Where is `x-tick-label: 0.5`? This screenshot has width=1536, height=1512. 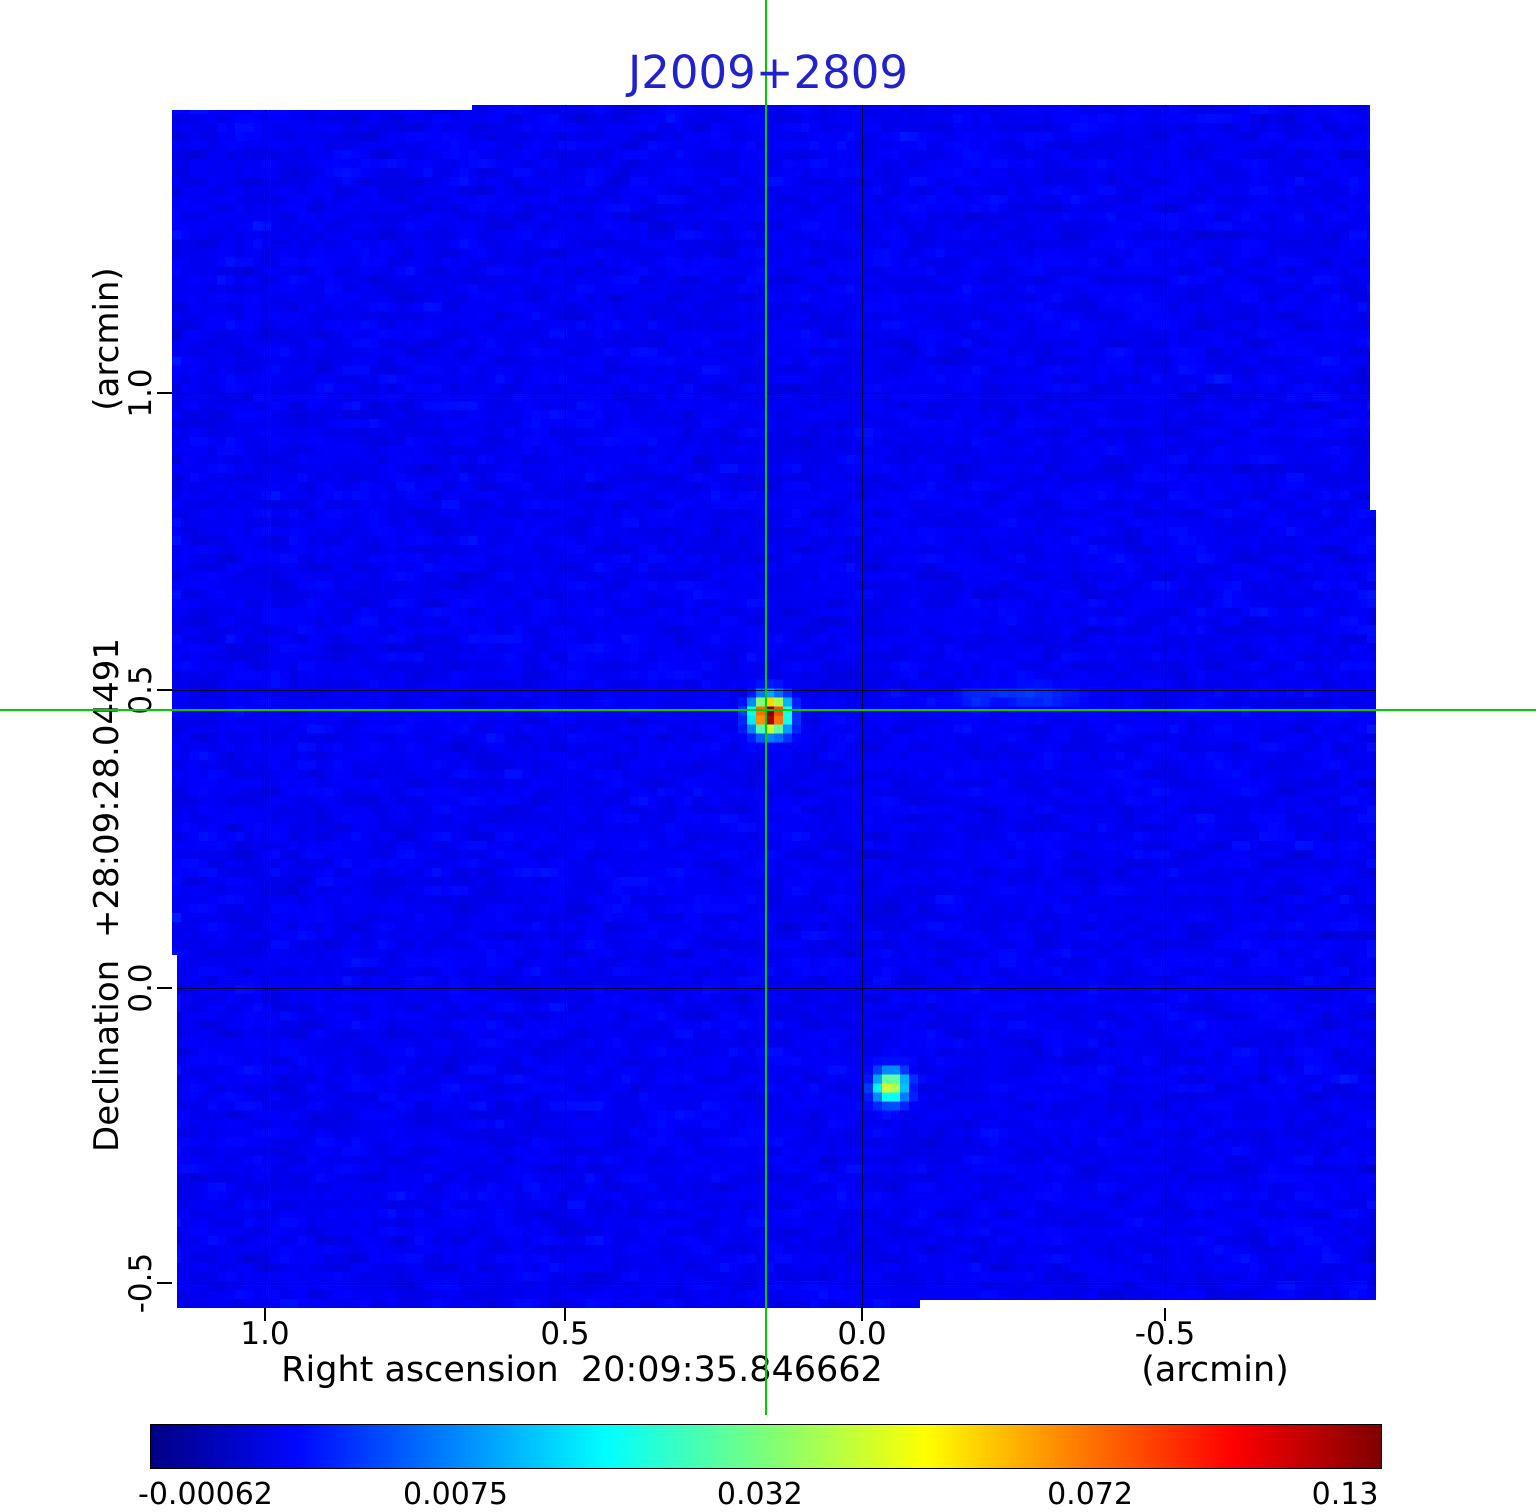
x-tick-label: 0.5 is located at coordinates (565, 1334).